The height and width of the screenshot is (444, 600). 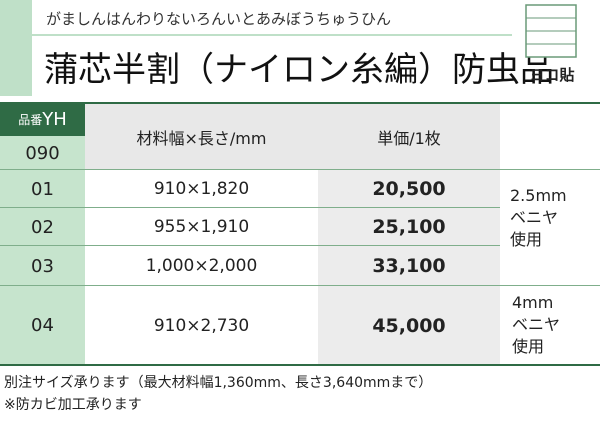 What do you see at coordinates (552, 75) in the screenshot?
I see `icon-label: ヨコ貼` at bounding box center [552, 75].